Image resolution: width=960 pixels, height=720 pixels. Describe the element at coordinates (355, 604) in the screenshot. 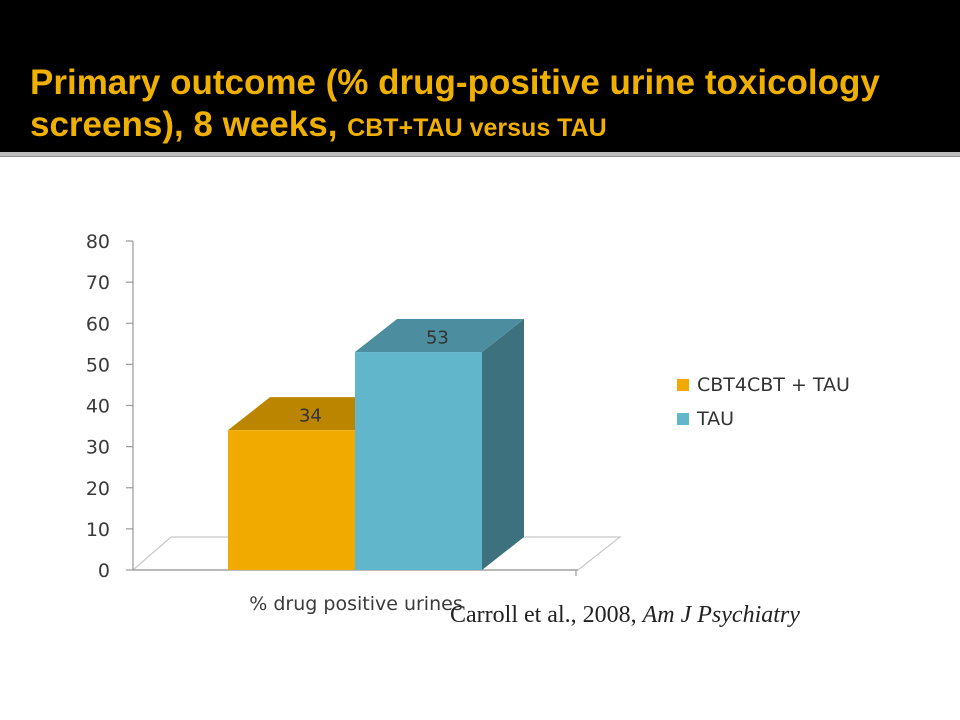

I see `x-category-label: % drug positive urines` at that location.